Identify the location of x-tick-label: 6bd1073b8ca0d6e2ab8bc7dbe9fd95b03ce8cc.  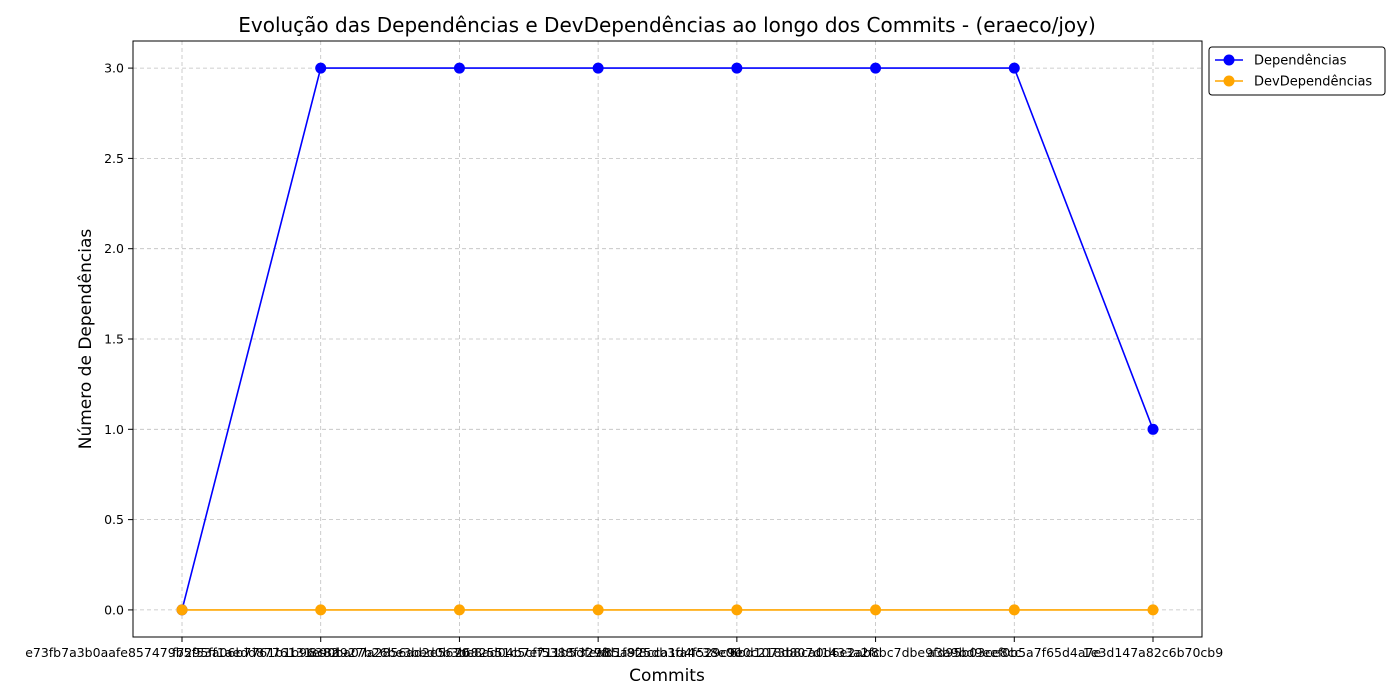
(876, 652).